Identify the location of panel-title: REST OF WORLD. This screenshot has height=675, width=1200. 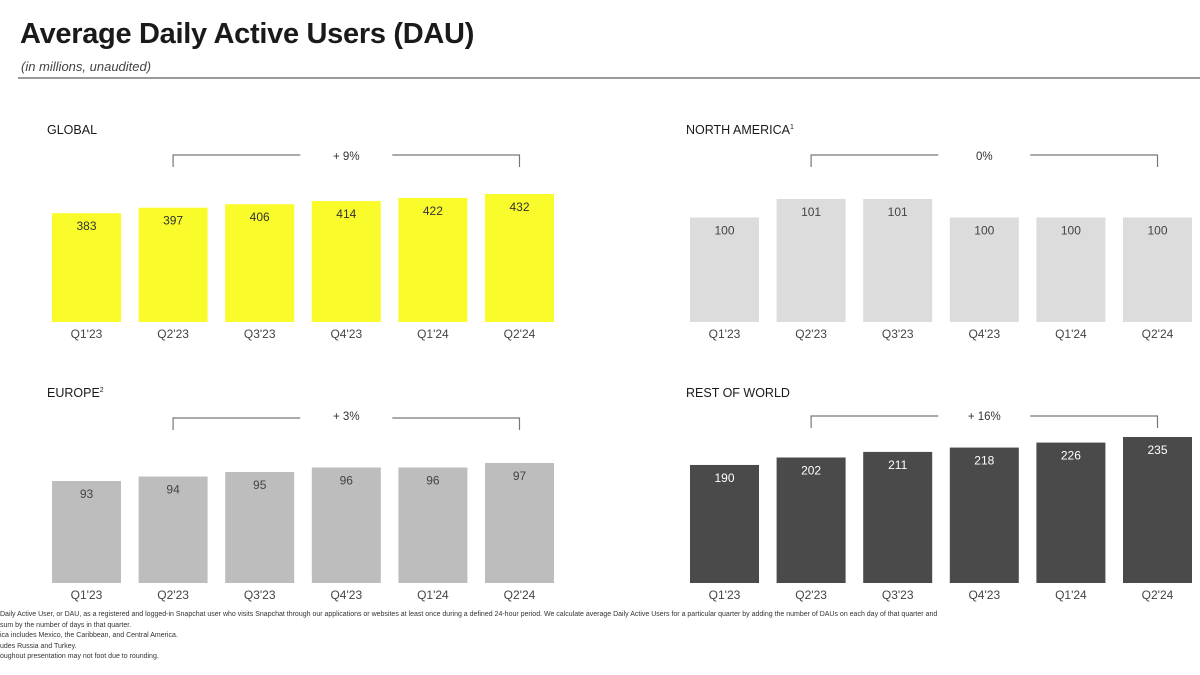
(738, 393).